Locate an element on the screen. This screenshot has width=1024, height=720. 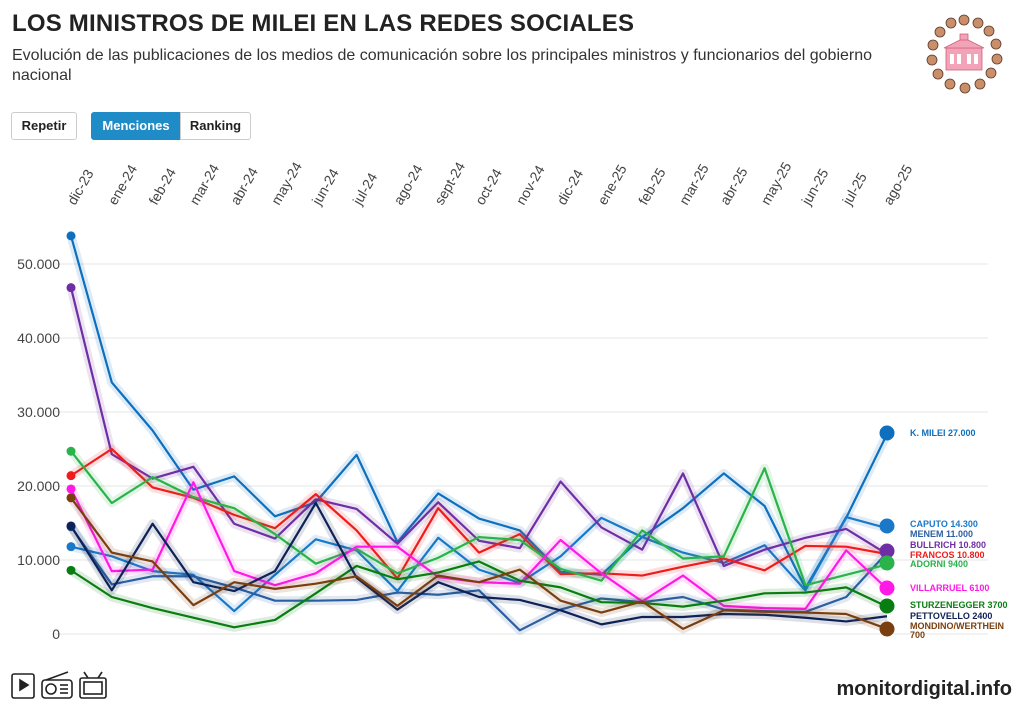
x-tick-label: ago-25 is located at coordinates (898, 185).